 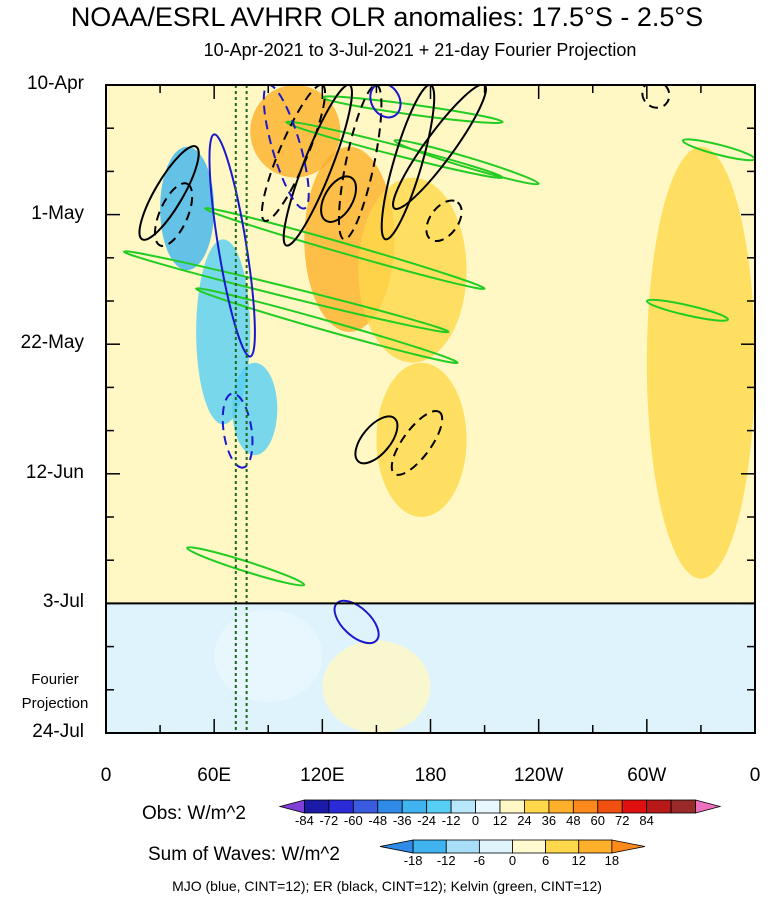 What do you see at coordinates (55, 679) in the screenshot?
I see `fourier-label-line1: Fourier` at bounding box center [55, 679].